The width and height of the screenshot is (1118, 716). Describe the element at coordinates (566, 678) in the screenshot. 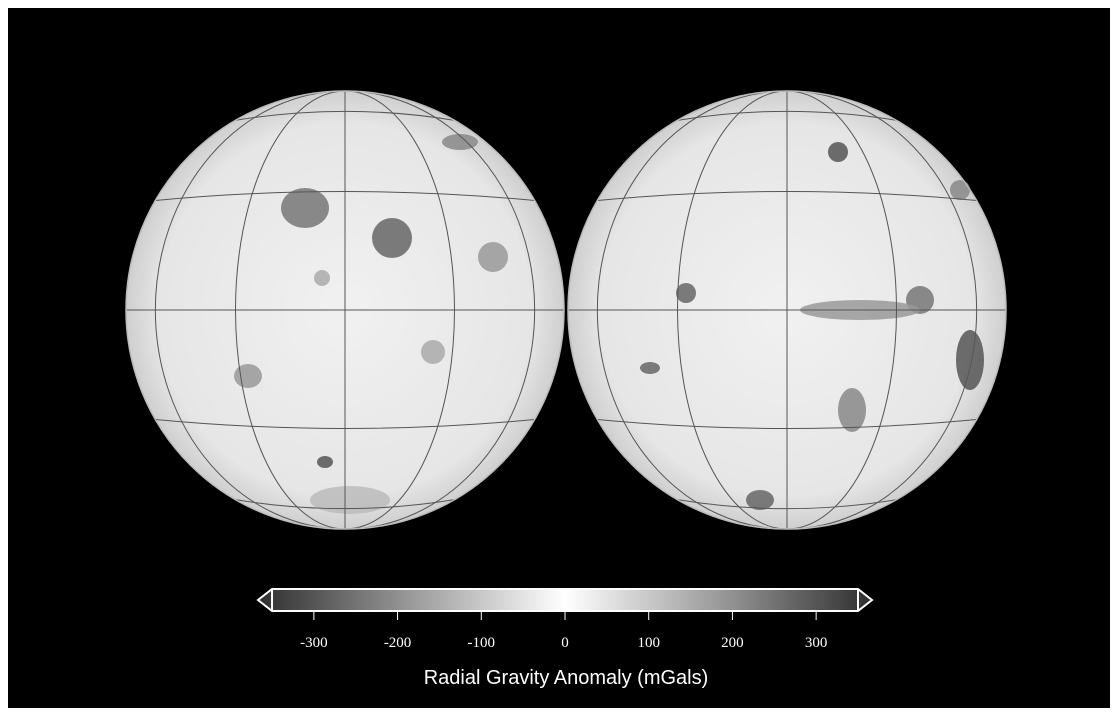

I see `colorbar-label: Radial Gravity Anomaly (mGals)` at that location.